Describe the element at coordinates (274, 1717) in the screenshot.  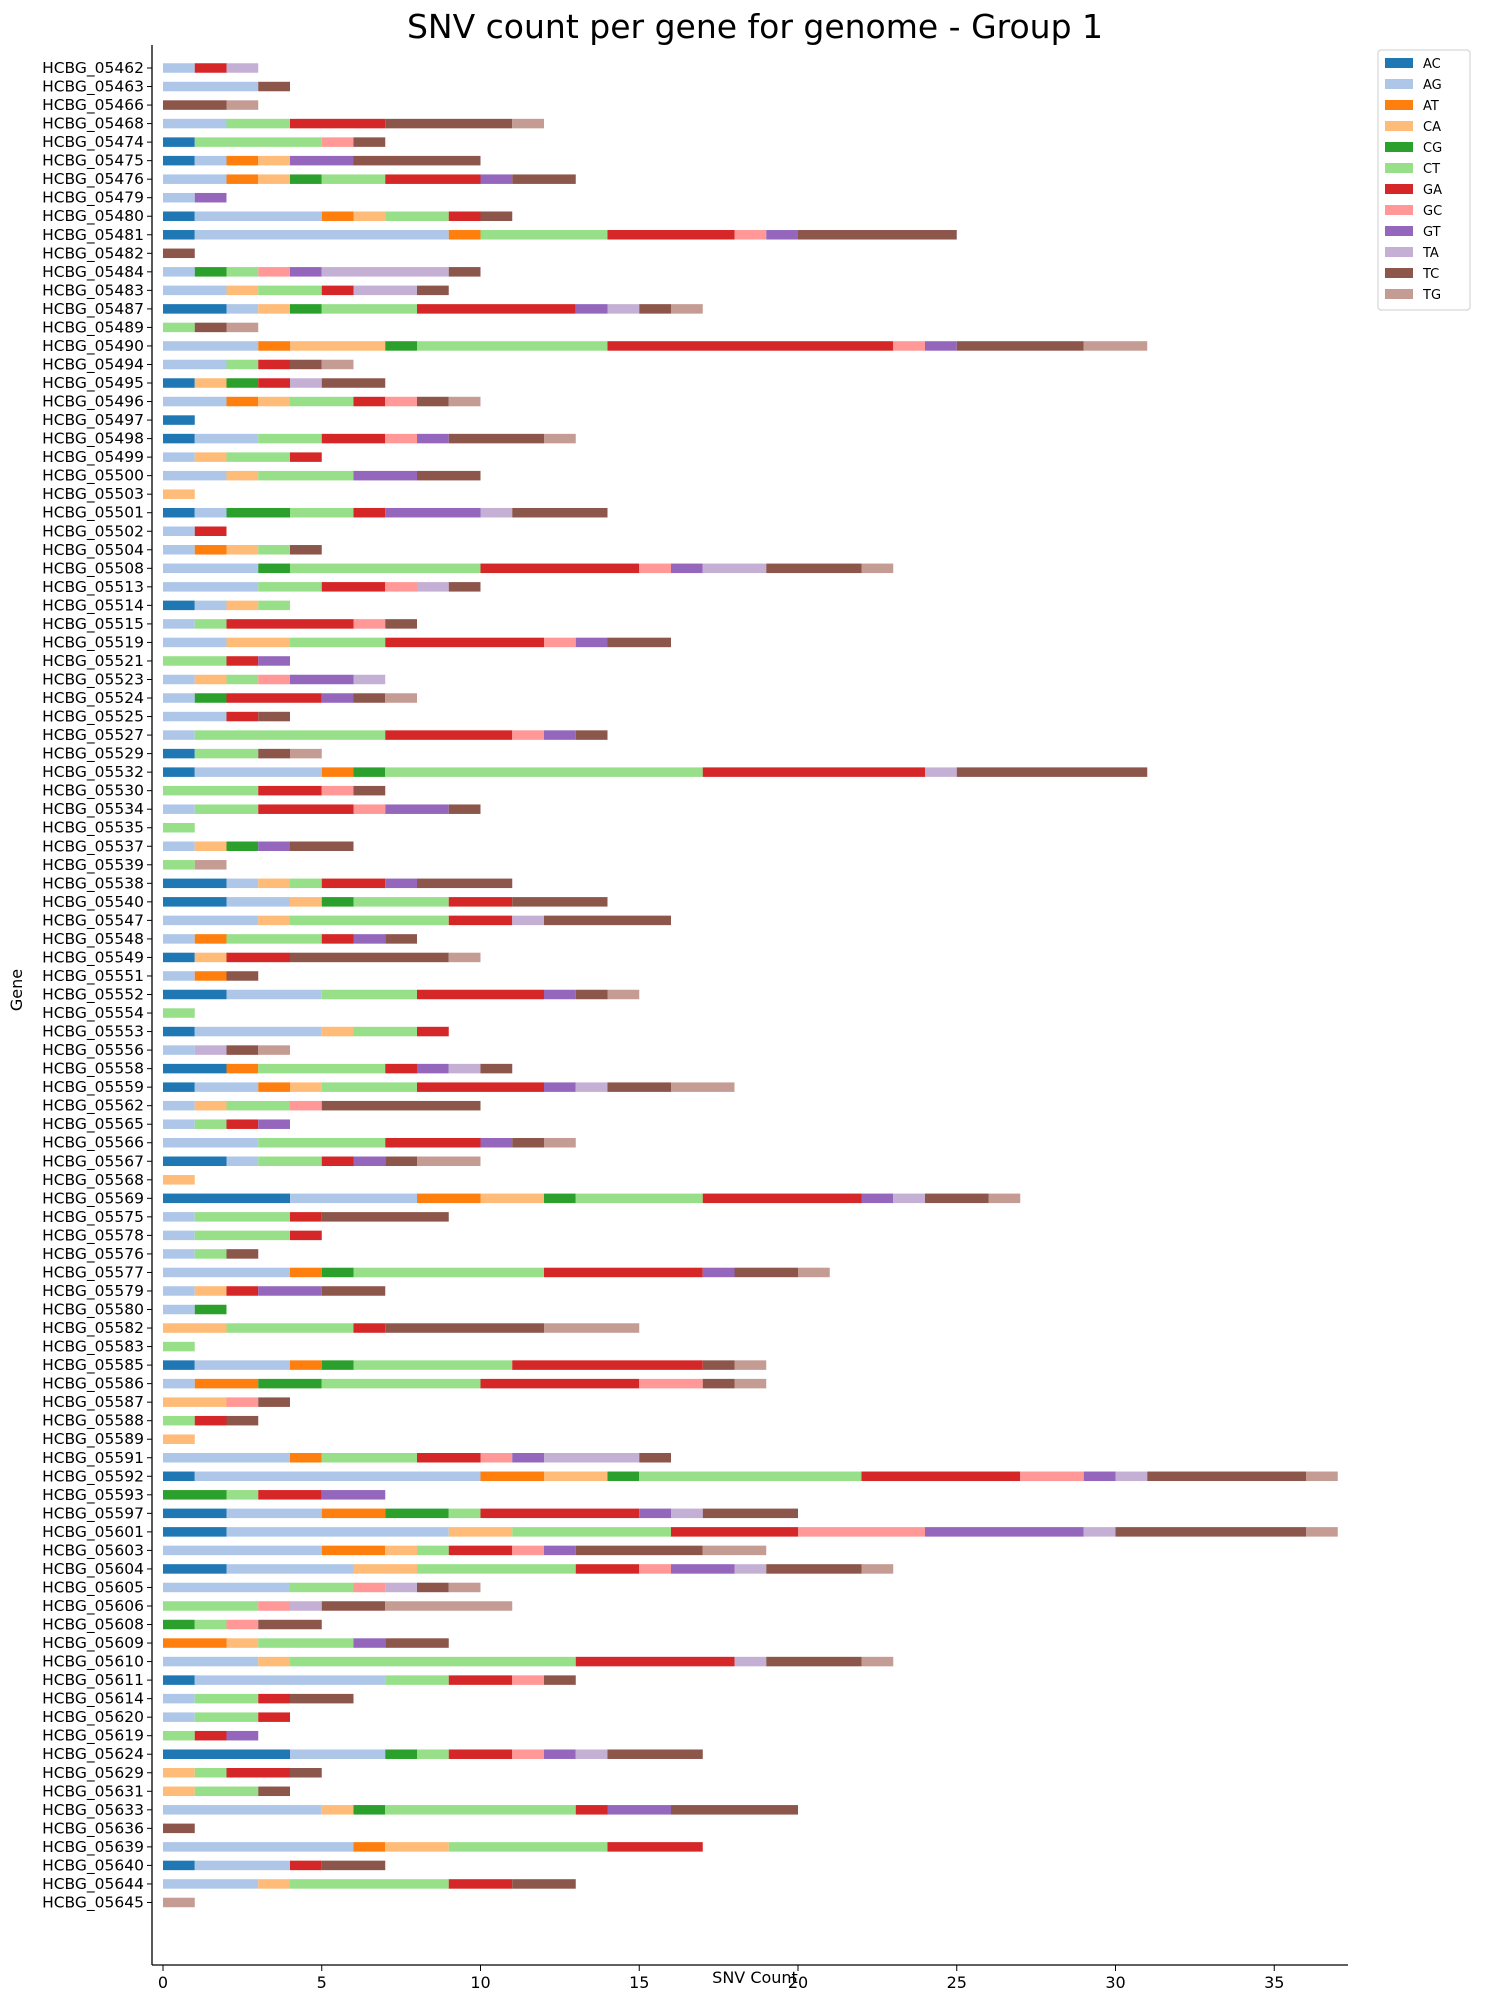
I see `bar-segment-HCBG_05620-GA` at that location.